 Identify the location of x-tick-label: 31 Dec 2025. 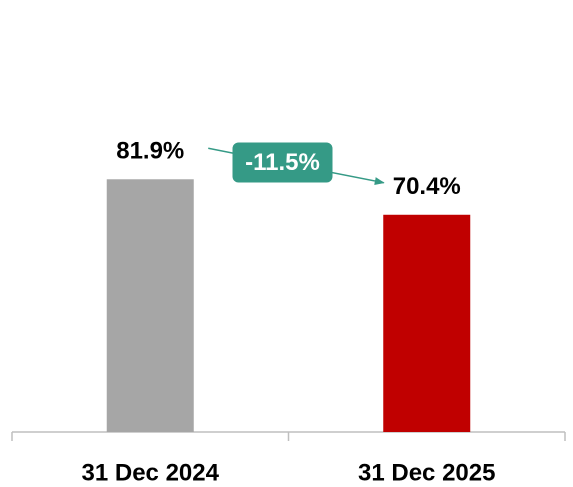
(426, 472).